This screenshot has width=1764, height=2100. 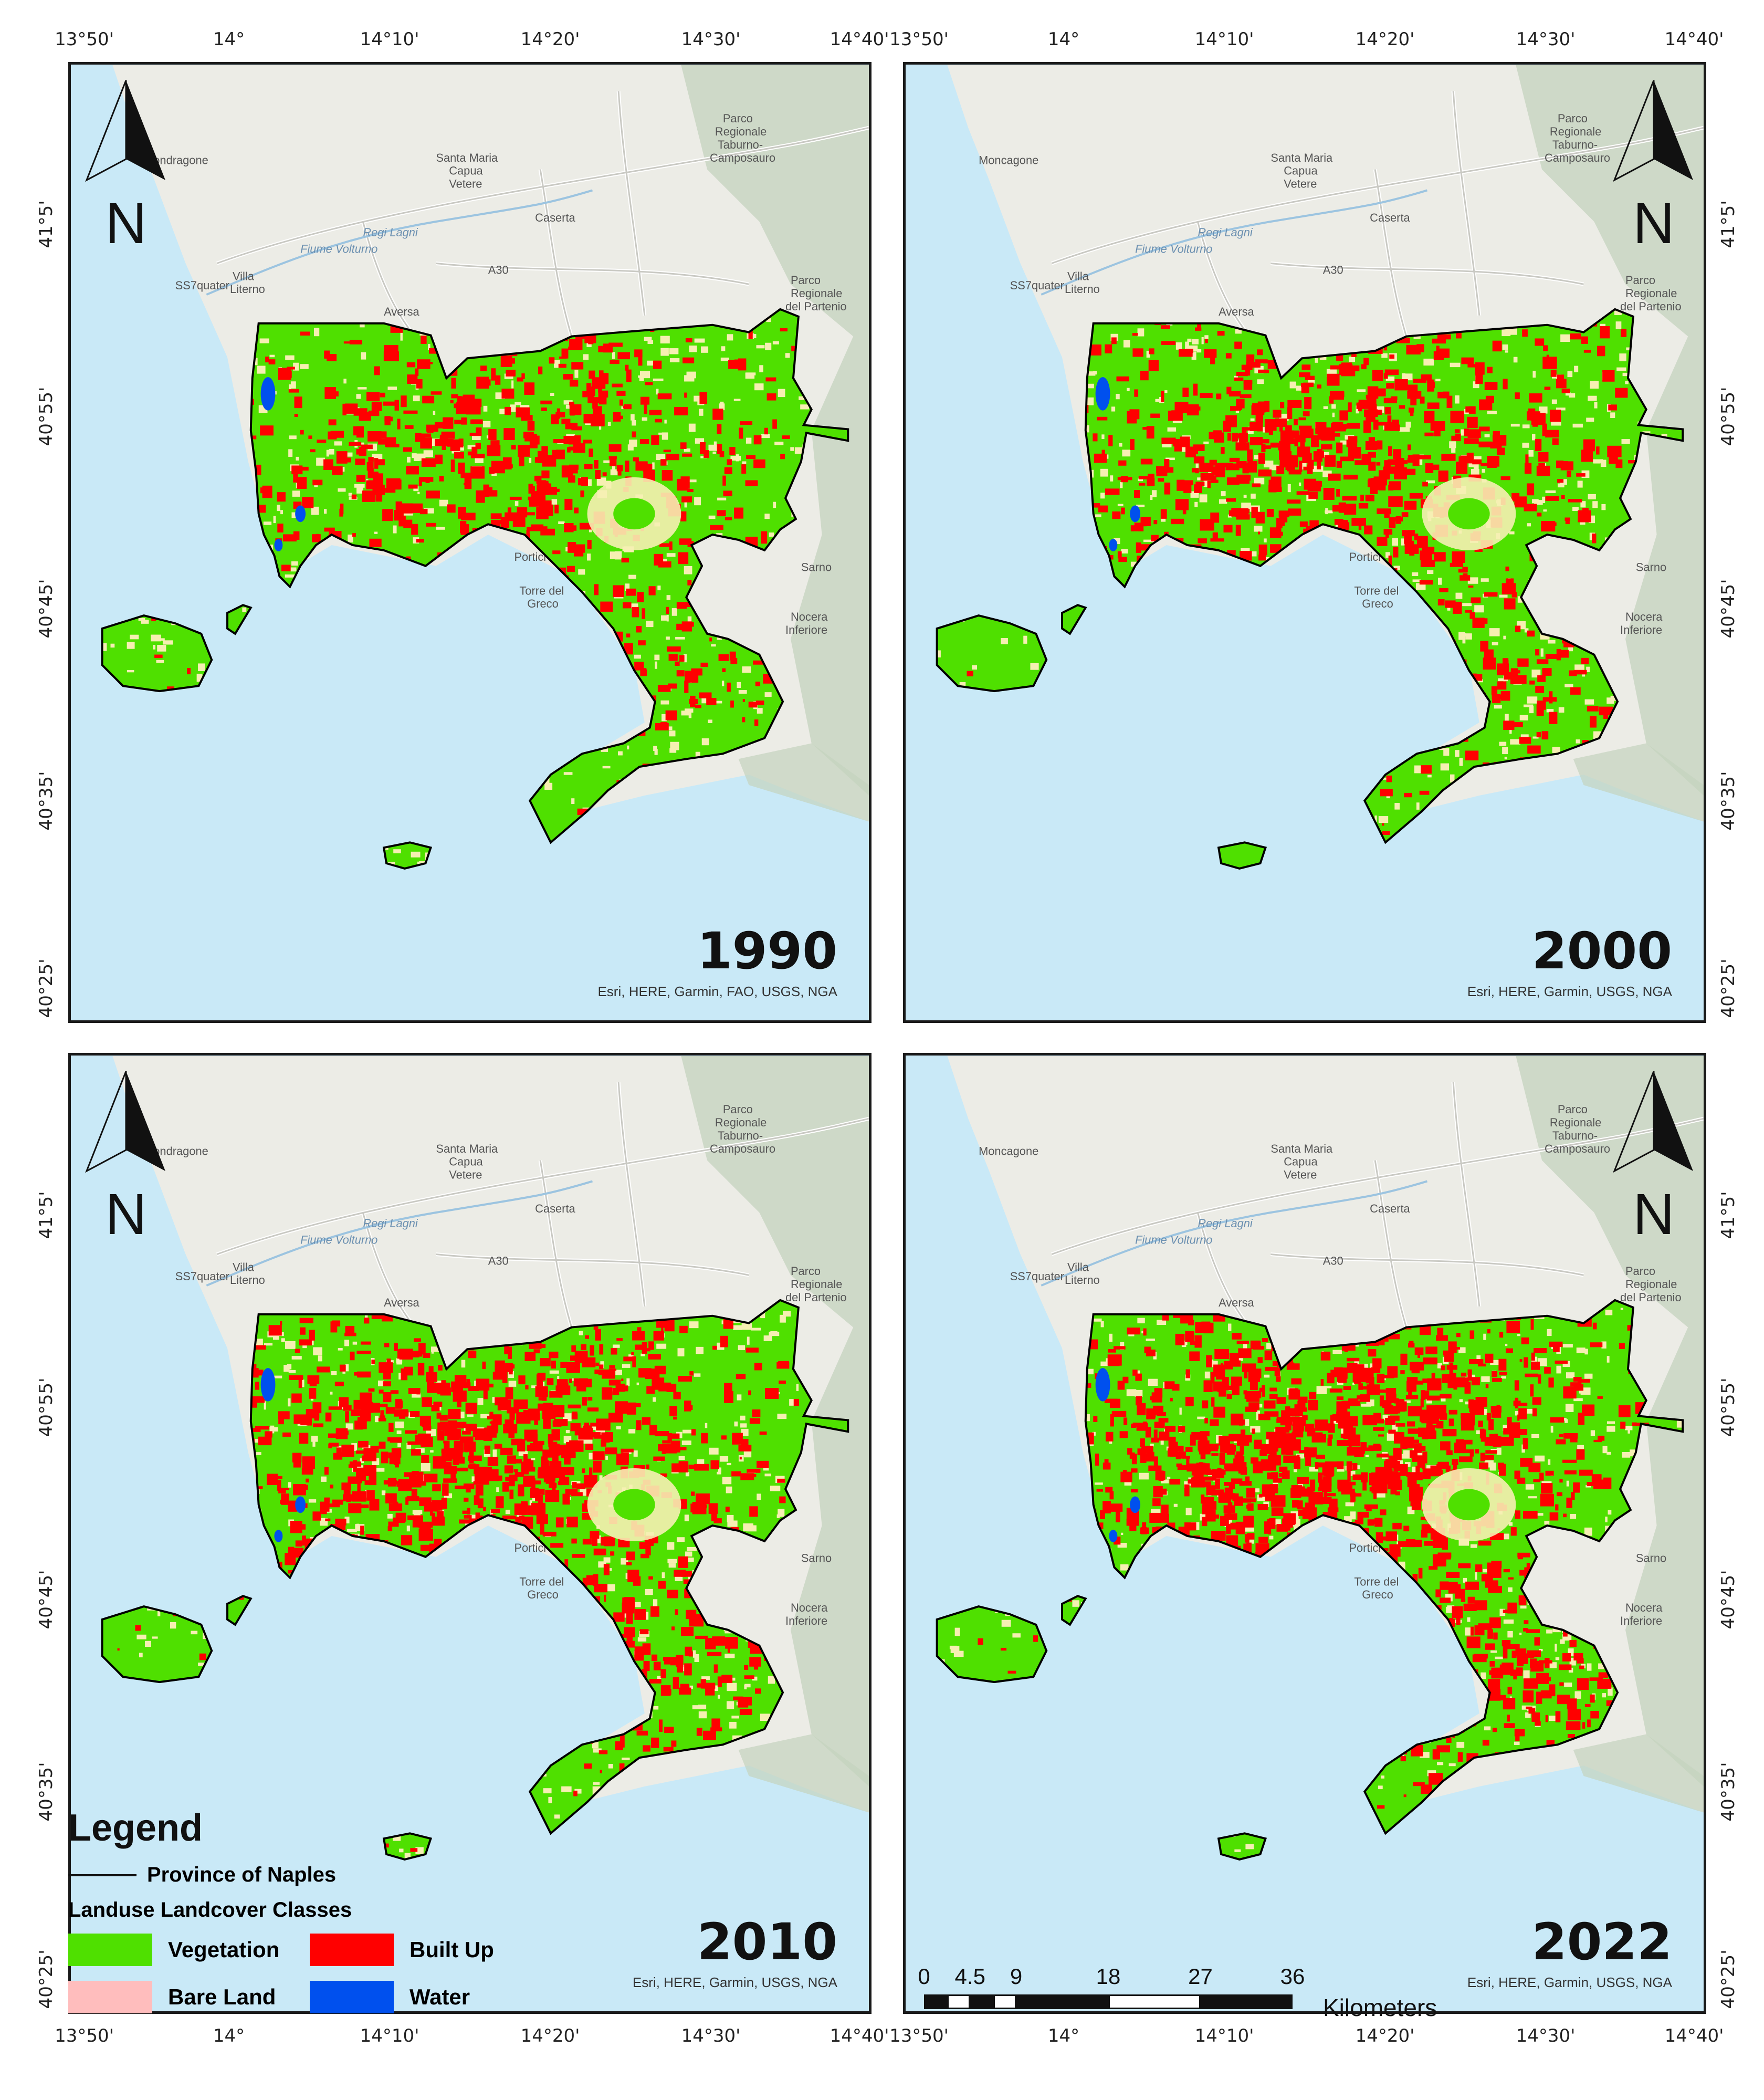 I want to click on place-label: Moncagone, so click(x=1008, y=161).